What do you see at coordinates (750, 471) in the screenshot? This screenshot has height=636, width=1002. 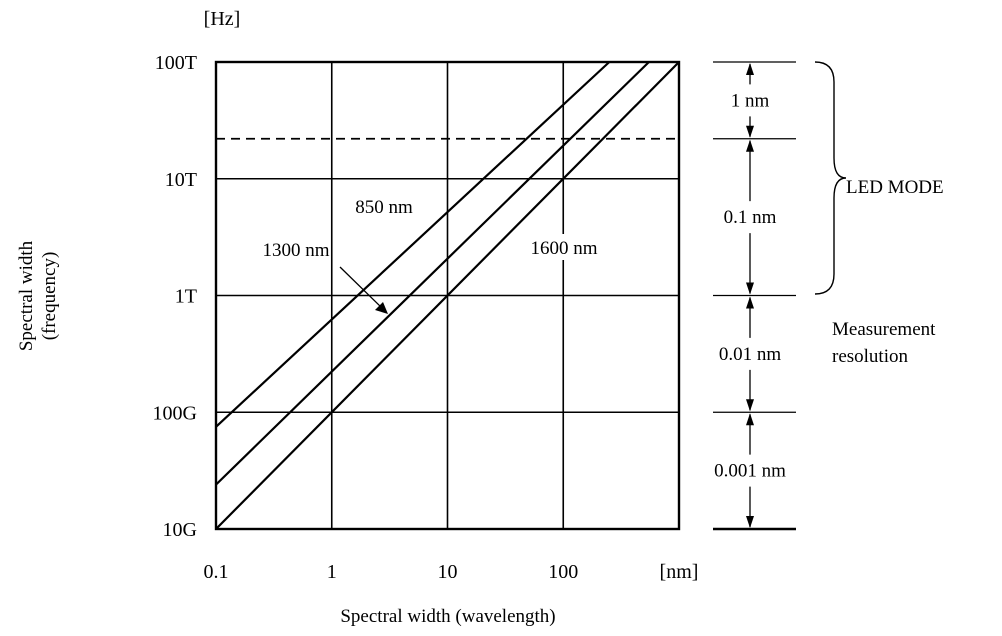 I see `resolution-range-label: 0.001 nm` at bounding box center [750, 471].